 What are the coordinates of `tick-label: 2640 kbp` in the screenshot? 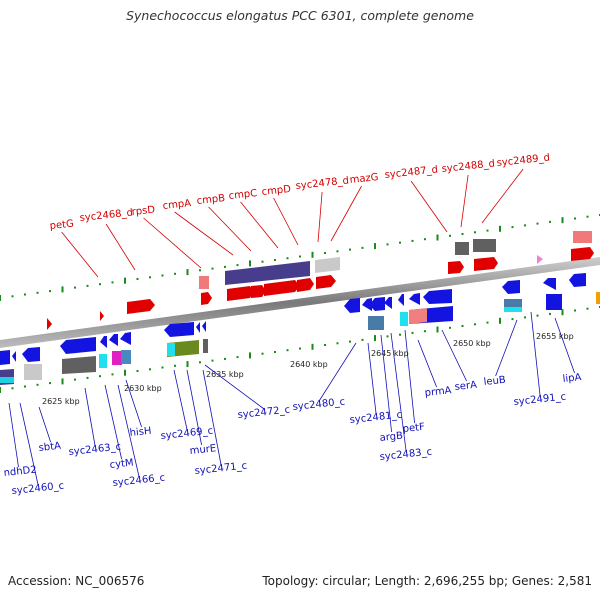 It's located at (309, 364).